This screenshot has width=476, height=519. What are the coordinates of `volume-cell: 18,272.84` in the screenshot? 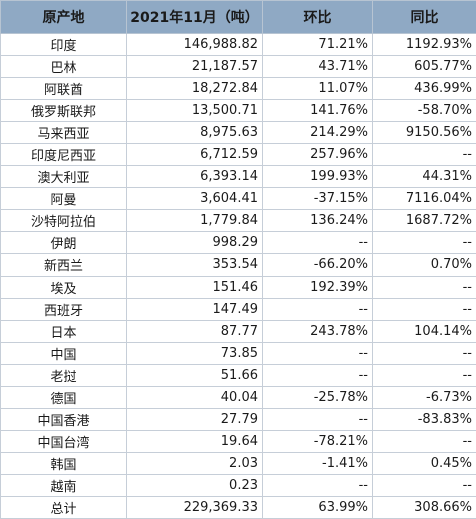 It's located at (195, 89).